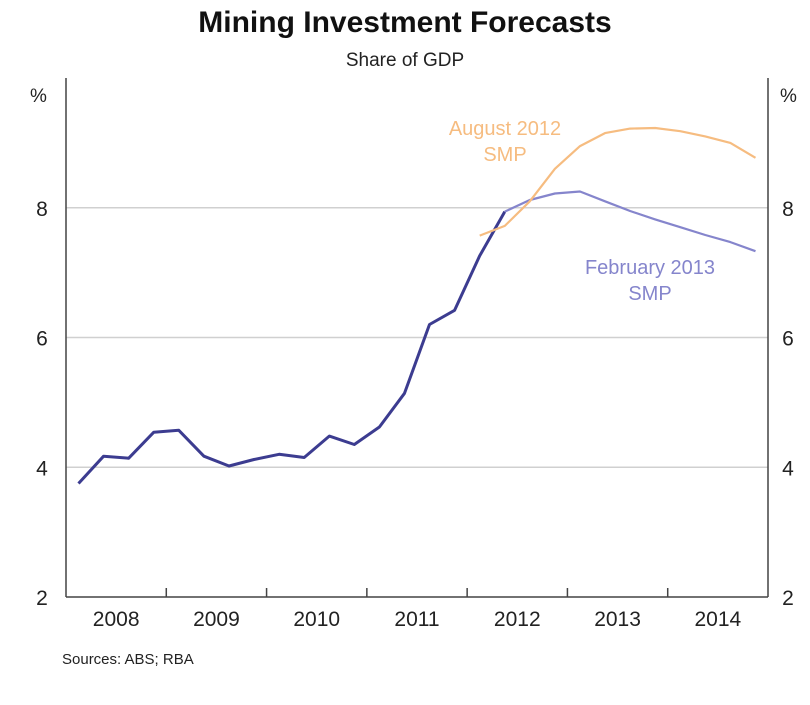  What do you see at coordinates (788, 209) in the screenshot?
I see `y-tick-label-right: 8` at bounding box center [788, 209].